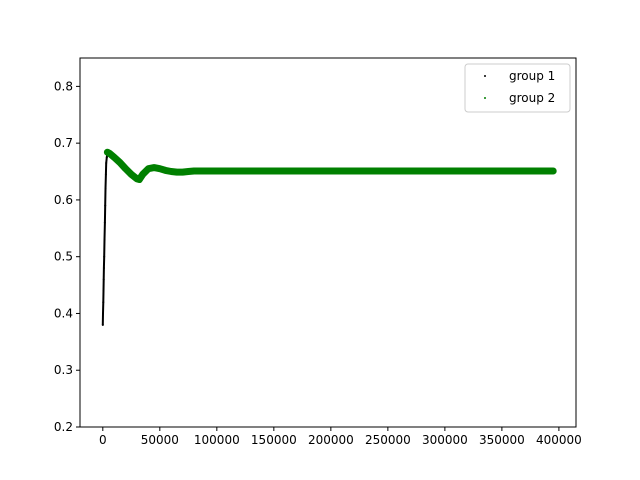  I want to click on x-tick-label: 100000, so click(217, 440).